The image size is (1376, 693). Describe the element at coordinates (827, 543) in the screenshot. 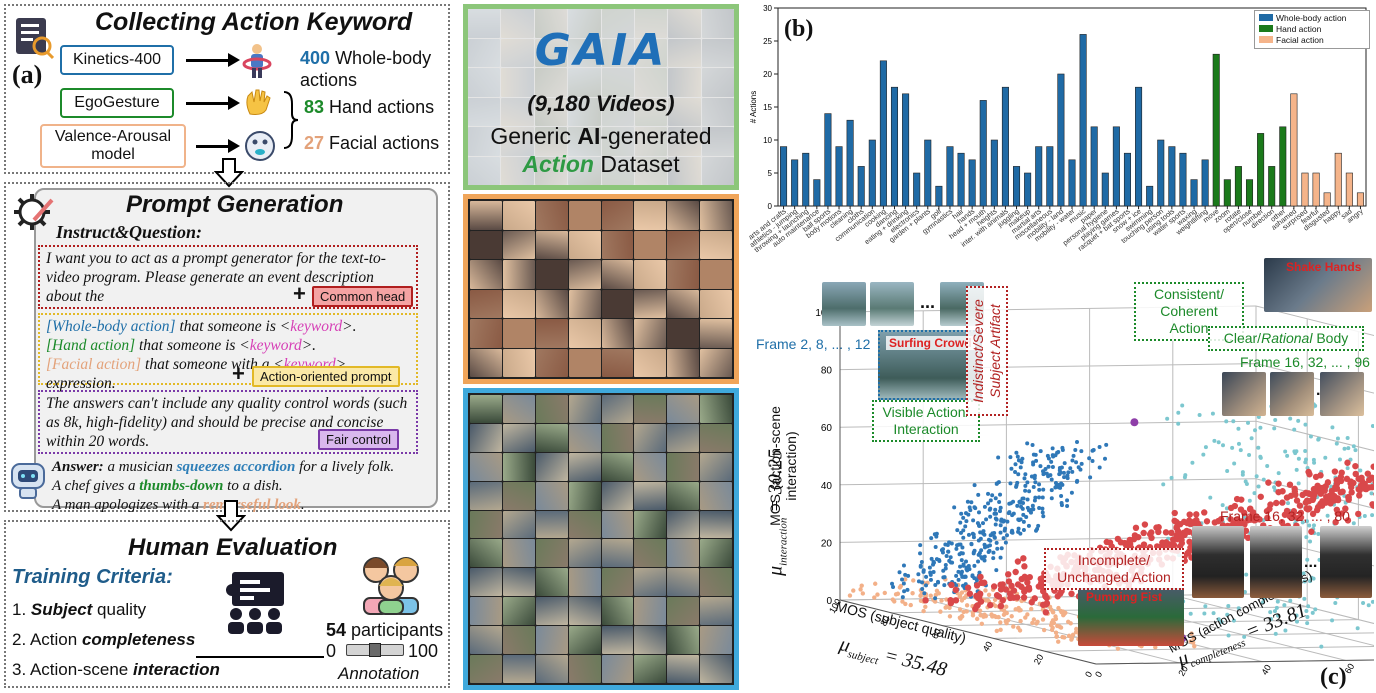

I see `z-tick-label: 20` at that location.